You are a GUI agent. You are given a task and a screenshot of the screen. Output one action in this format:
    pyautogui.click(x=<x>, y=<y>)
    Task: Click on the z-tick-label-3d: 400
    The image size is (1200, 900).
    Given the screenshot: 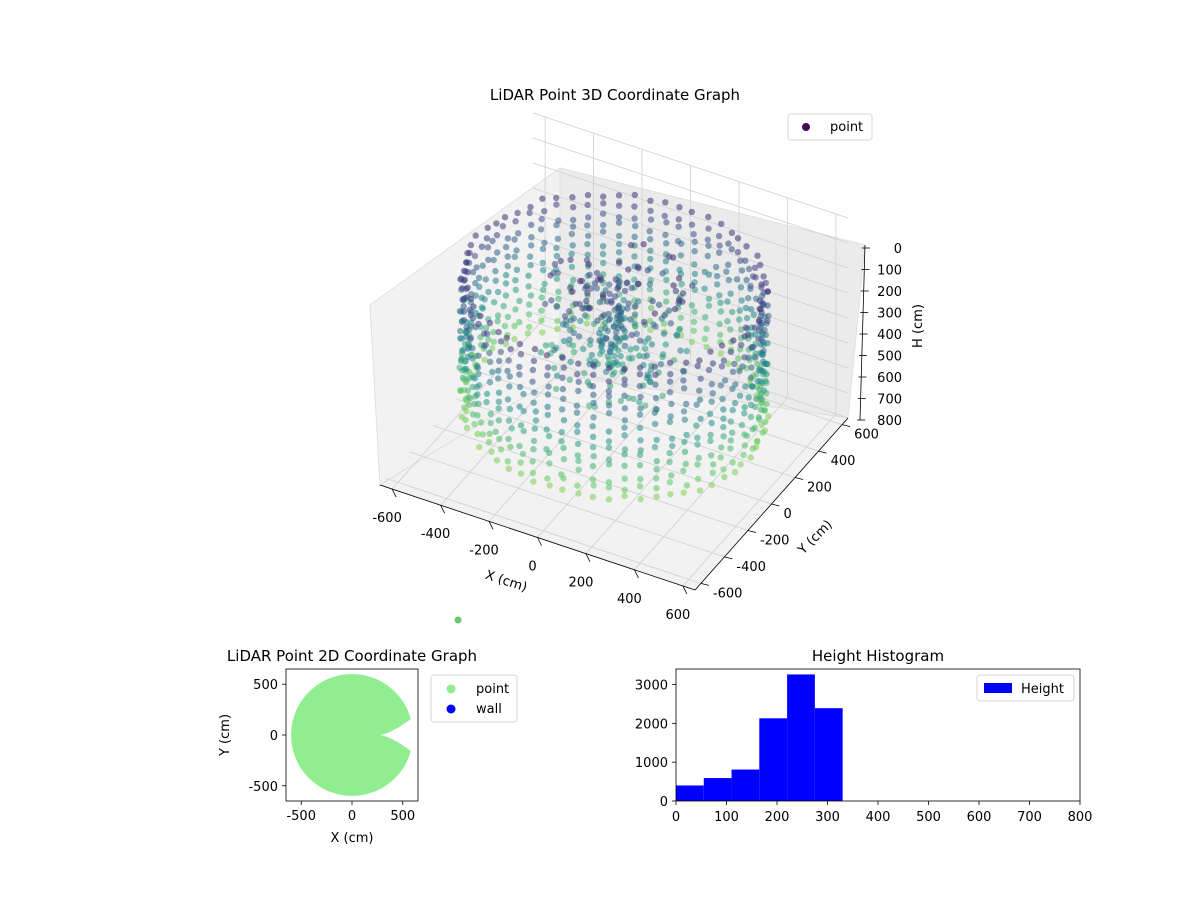 What is the action you would take?
    pyautogui.click(x=889, y=335)
    